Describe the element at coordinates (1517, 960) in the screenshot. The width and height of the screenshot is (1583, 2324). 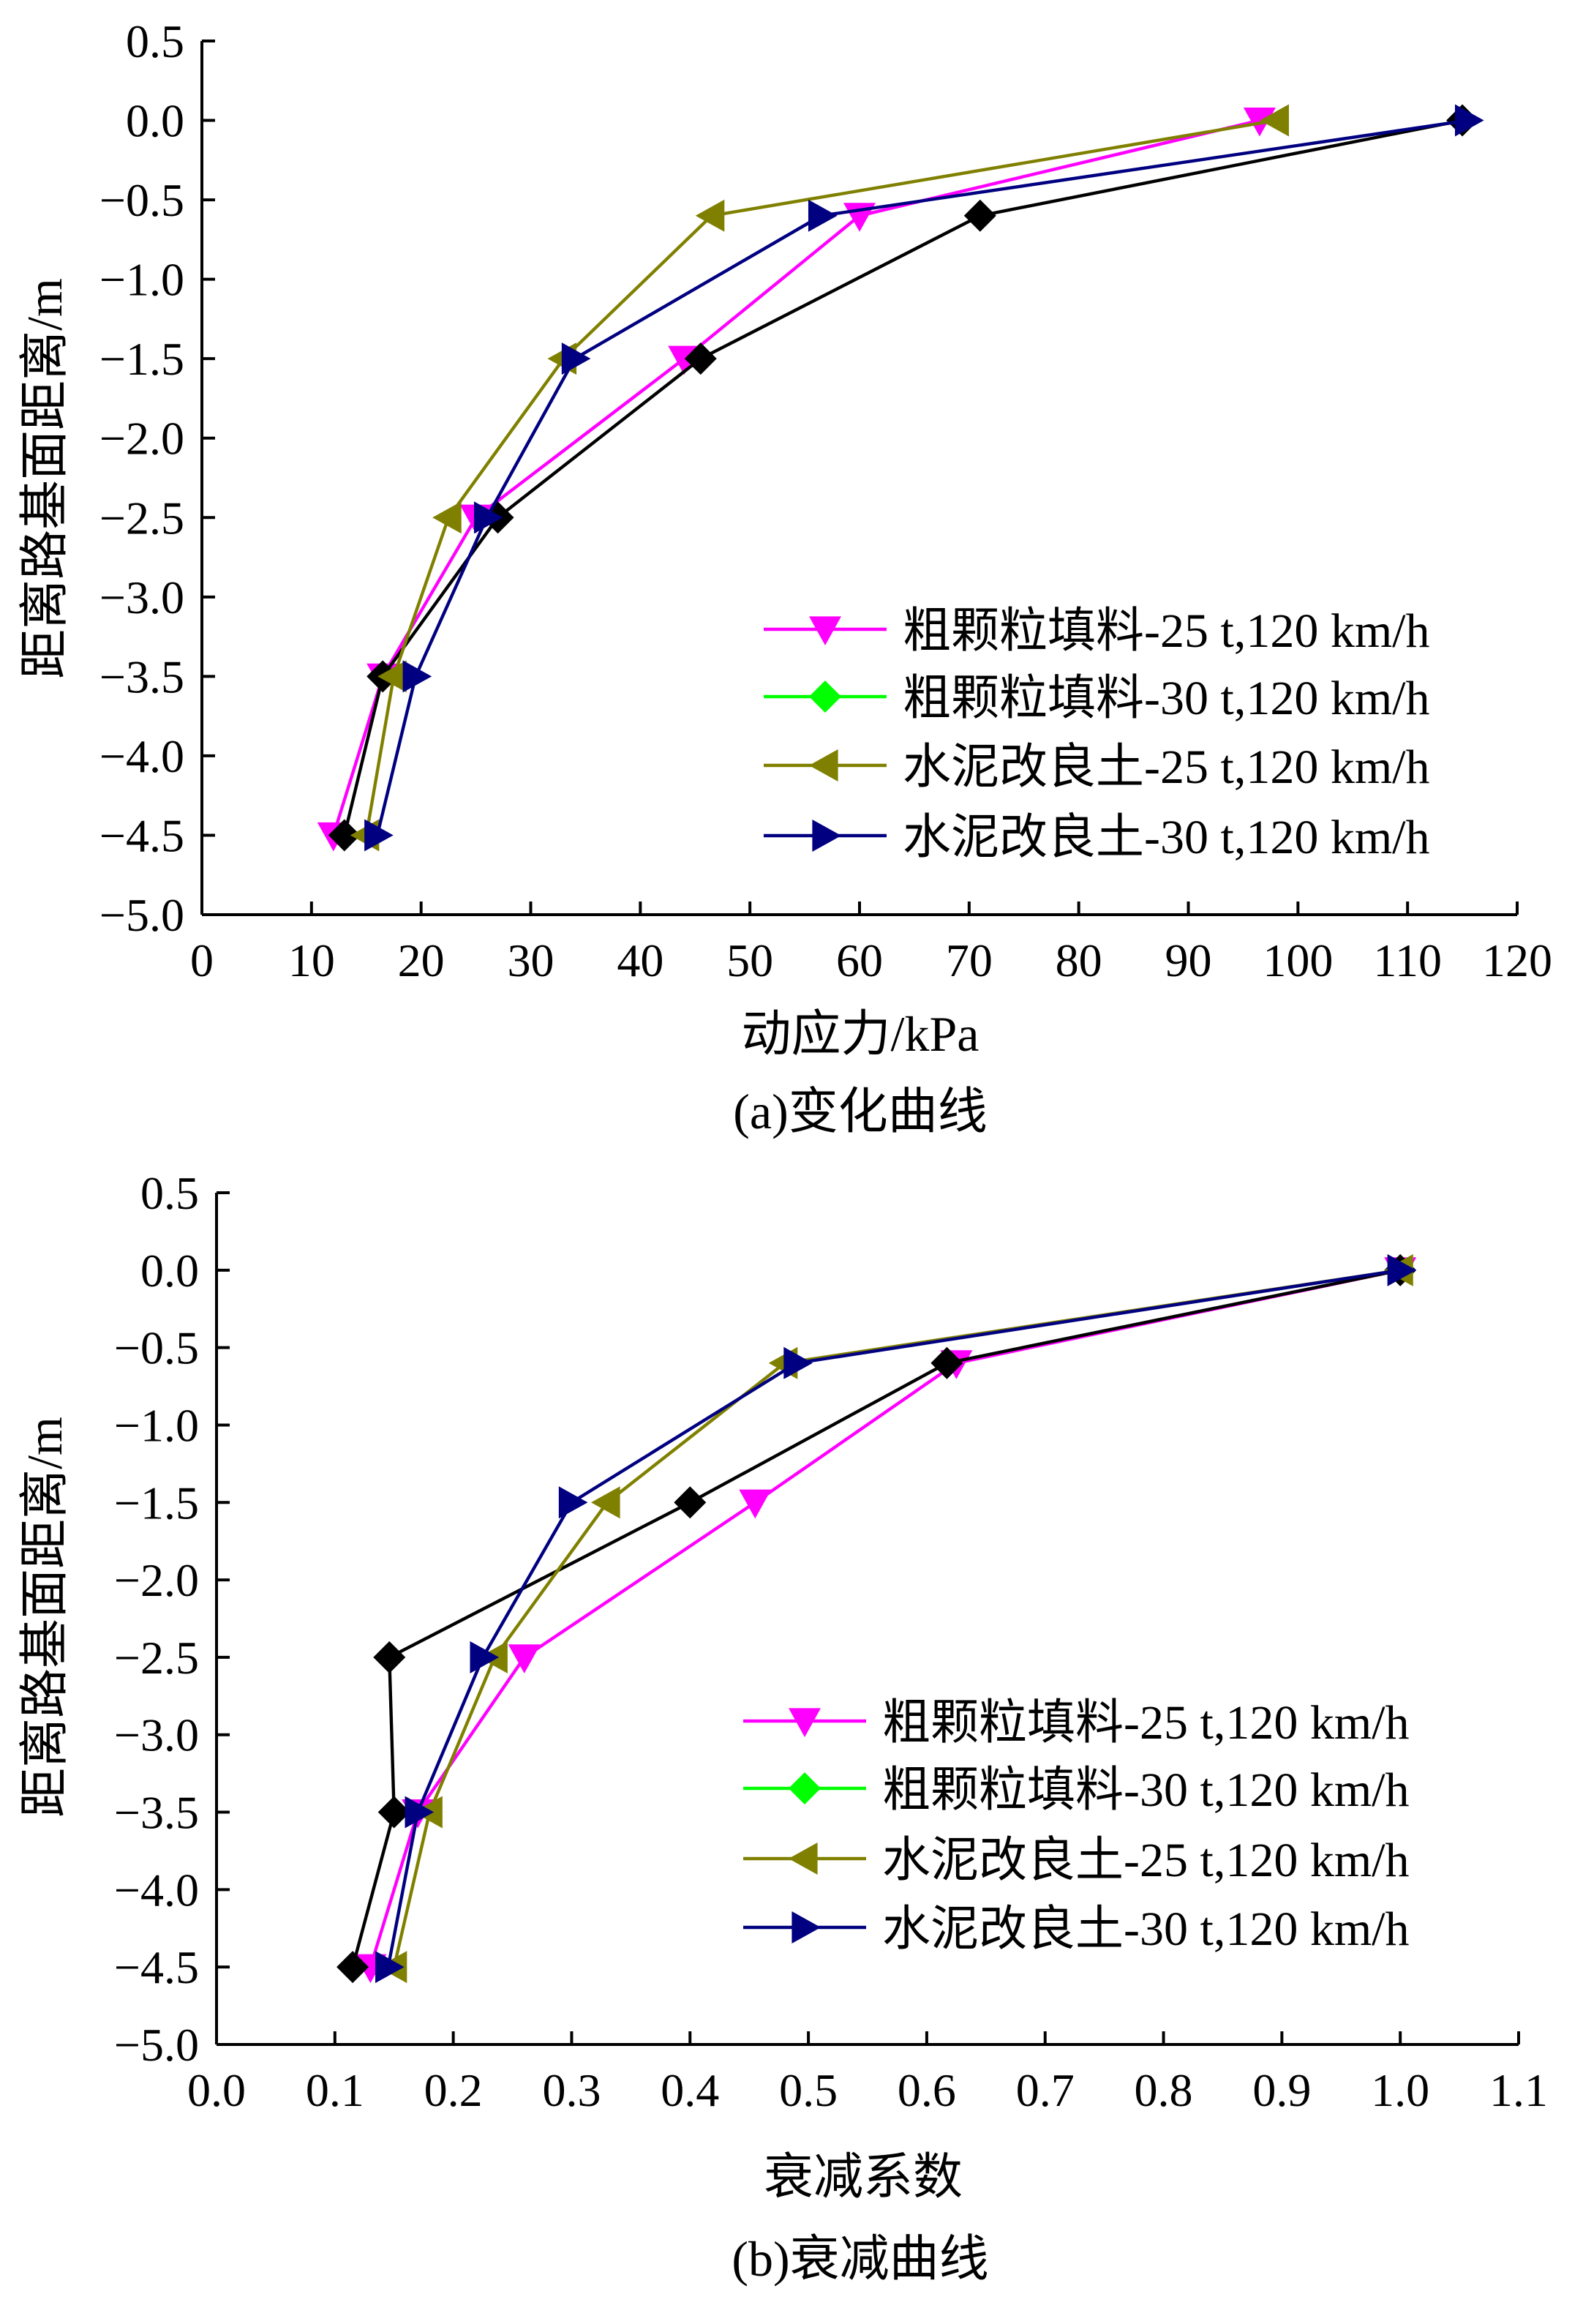
I see `x-tick-label: 120` at that location.